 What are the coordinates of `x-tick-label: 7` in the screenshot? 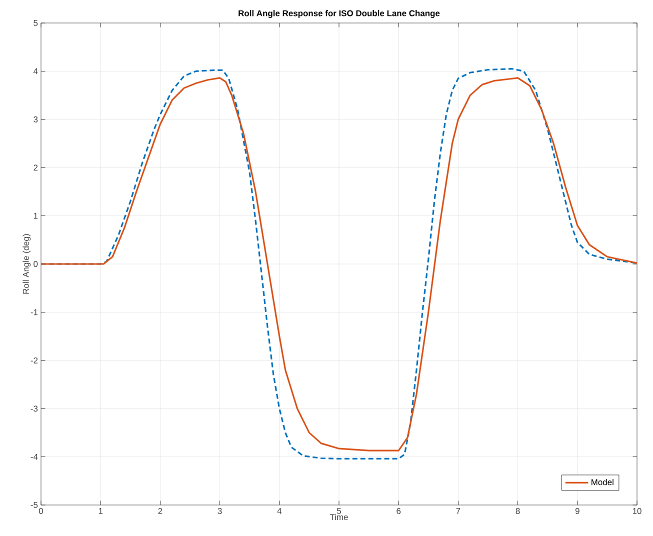 It's located at (458, 511).